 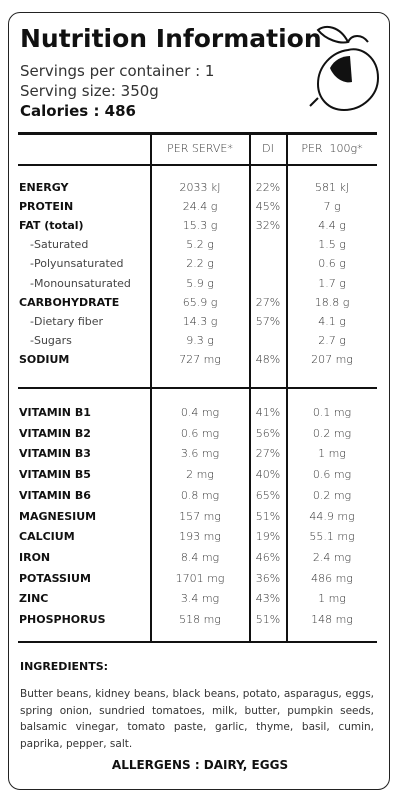 I want to click on row-label: MAGNESIUM, so click(x=58, y=516).